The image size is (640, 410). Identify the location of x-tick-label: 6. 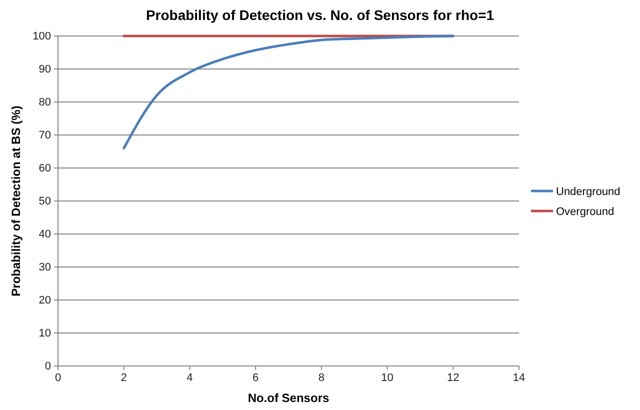
(255, 378).